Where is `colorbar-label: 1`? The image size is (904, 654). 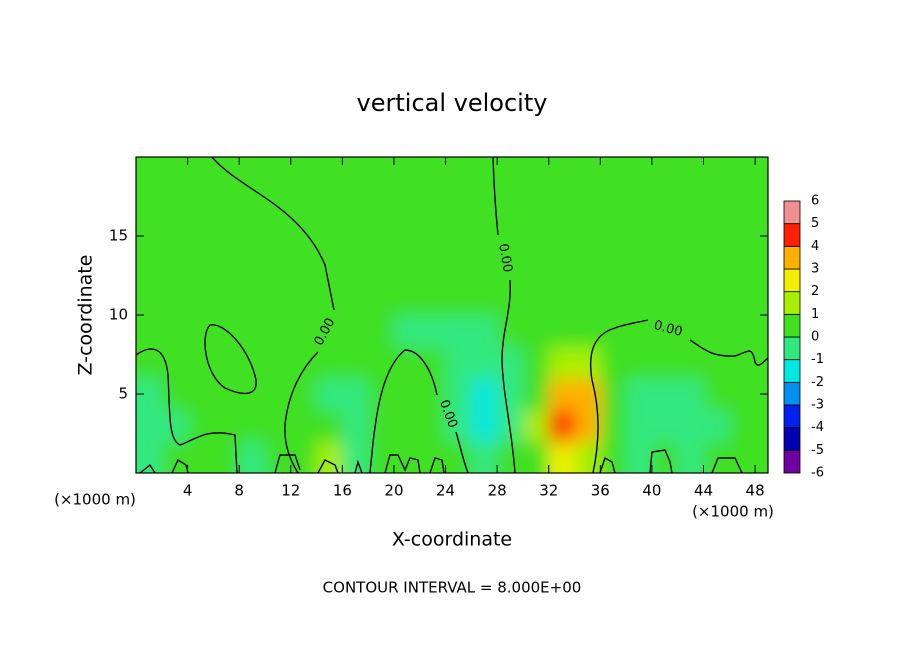
colorbar-label: 1 is located at coordinates (815, 314).